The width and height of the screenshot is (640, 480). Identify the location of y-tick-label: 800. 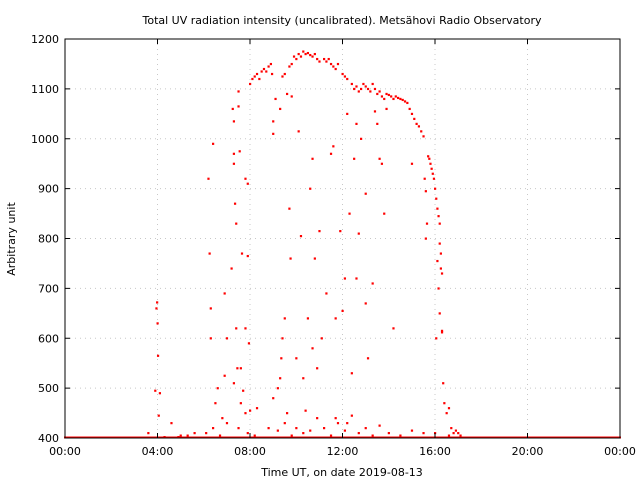
(48, 239).